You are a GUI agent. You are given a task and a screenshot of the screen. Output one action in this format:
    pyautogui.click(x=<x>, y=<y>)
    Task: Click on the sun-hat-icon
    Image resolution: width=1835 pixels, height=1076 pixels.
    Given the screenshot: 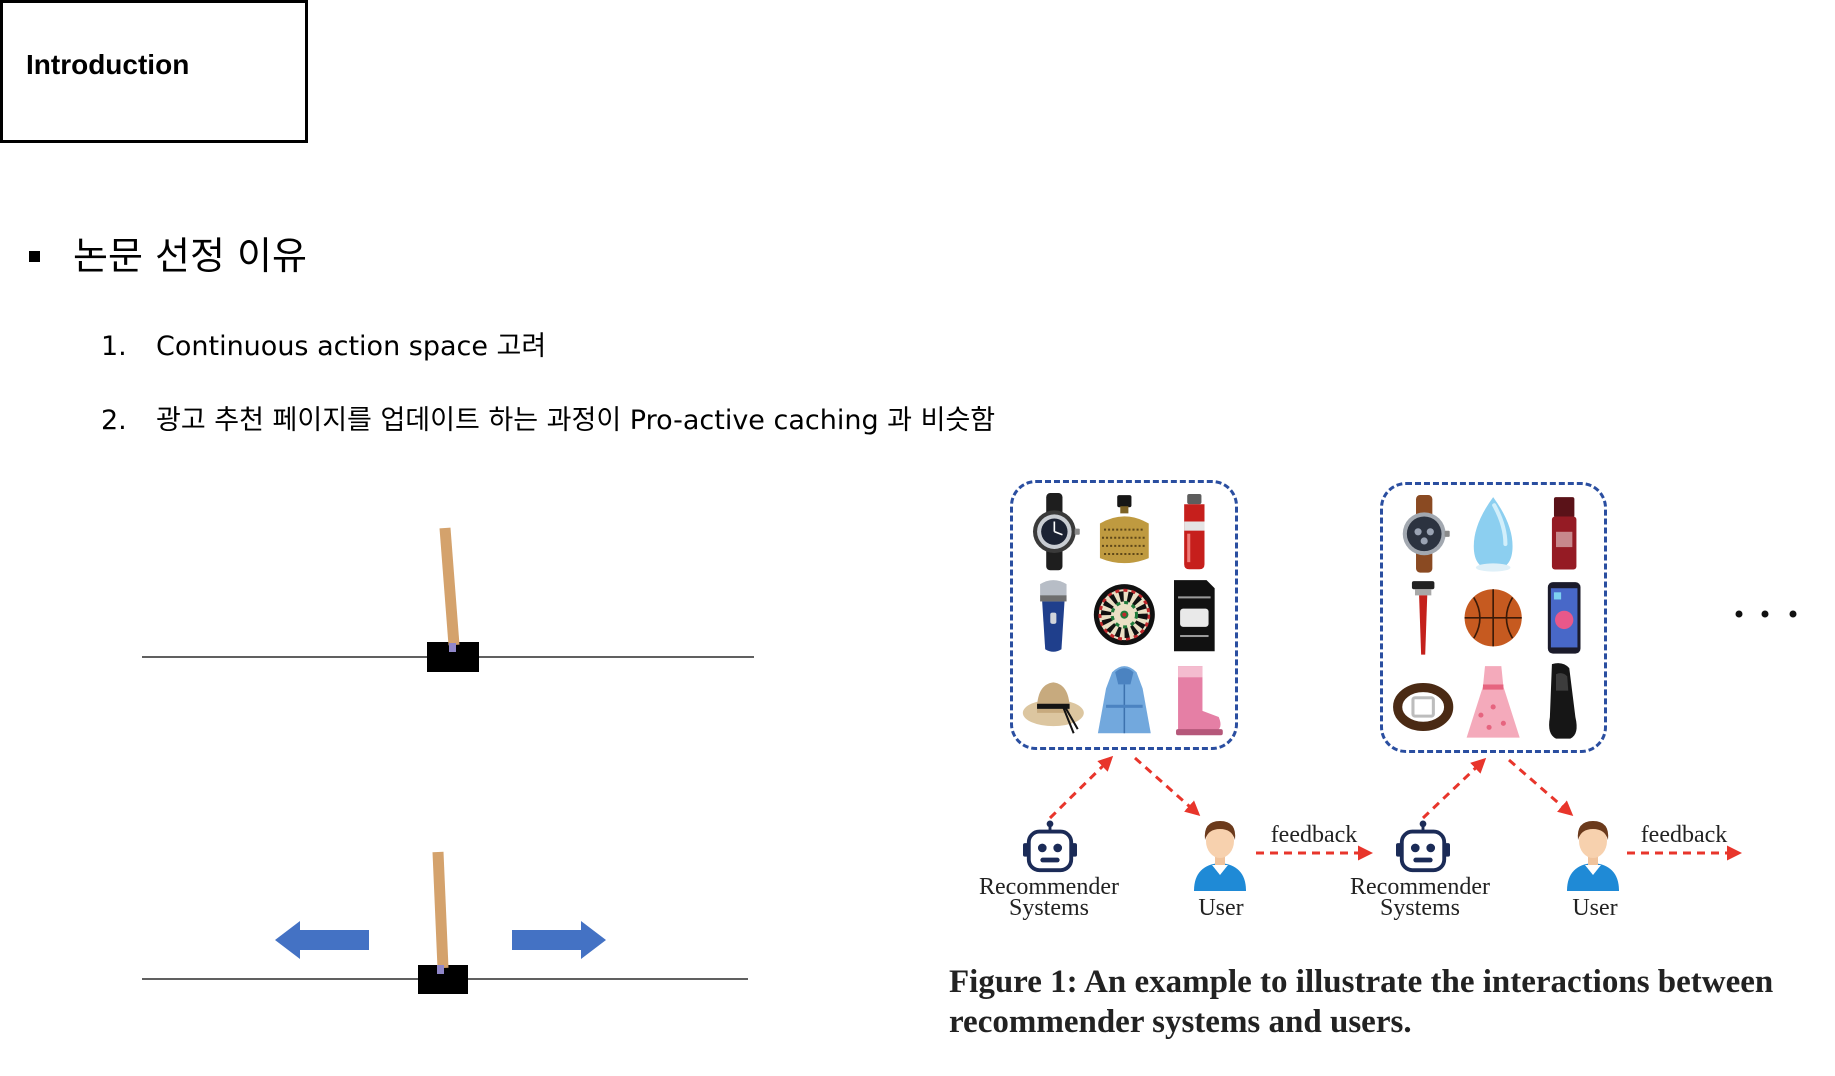 What is the action you would take?
    pyautogui.click(x=1053, y=708)
    